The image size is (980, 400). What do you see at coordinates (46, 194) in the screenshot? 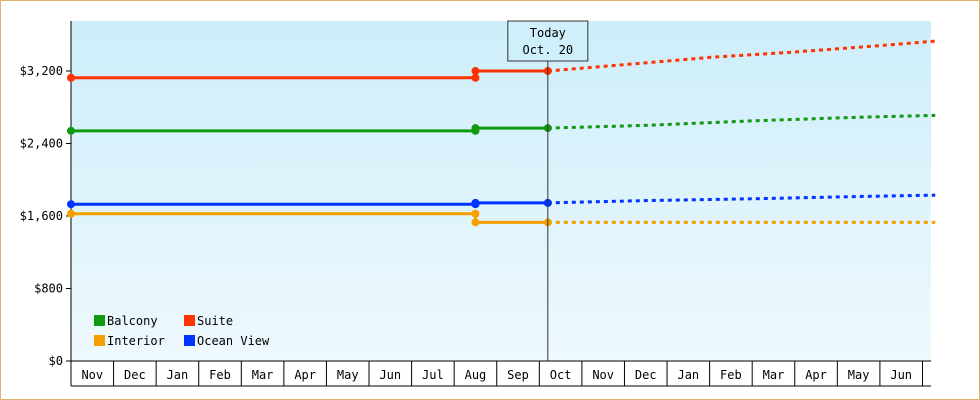
I see `y-axis: $0 $800 $1,600 $2,400 $3,200` at bounding box center [46, 194].